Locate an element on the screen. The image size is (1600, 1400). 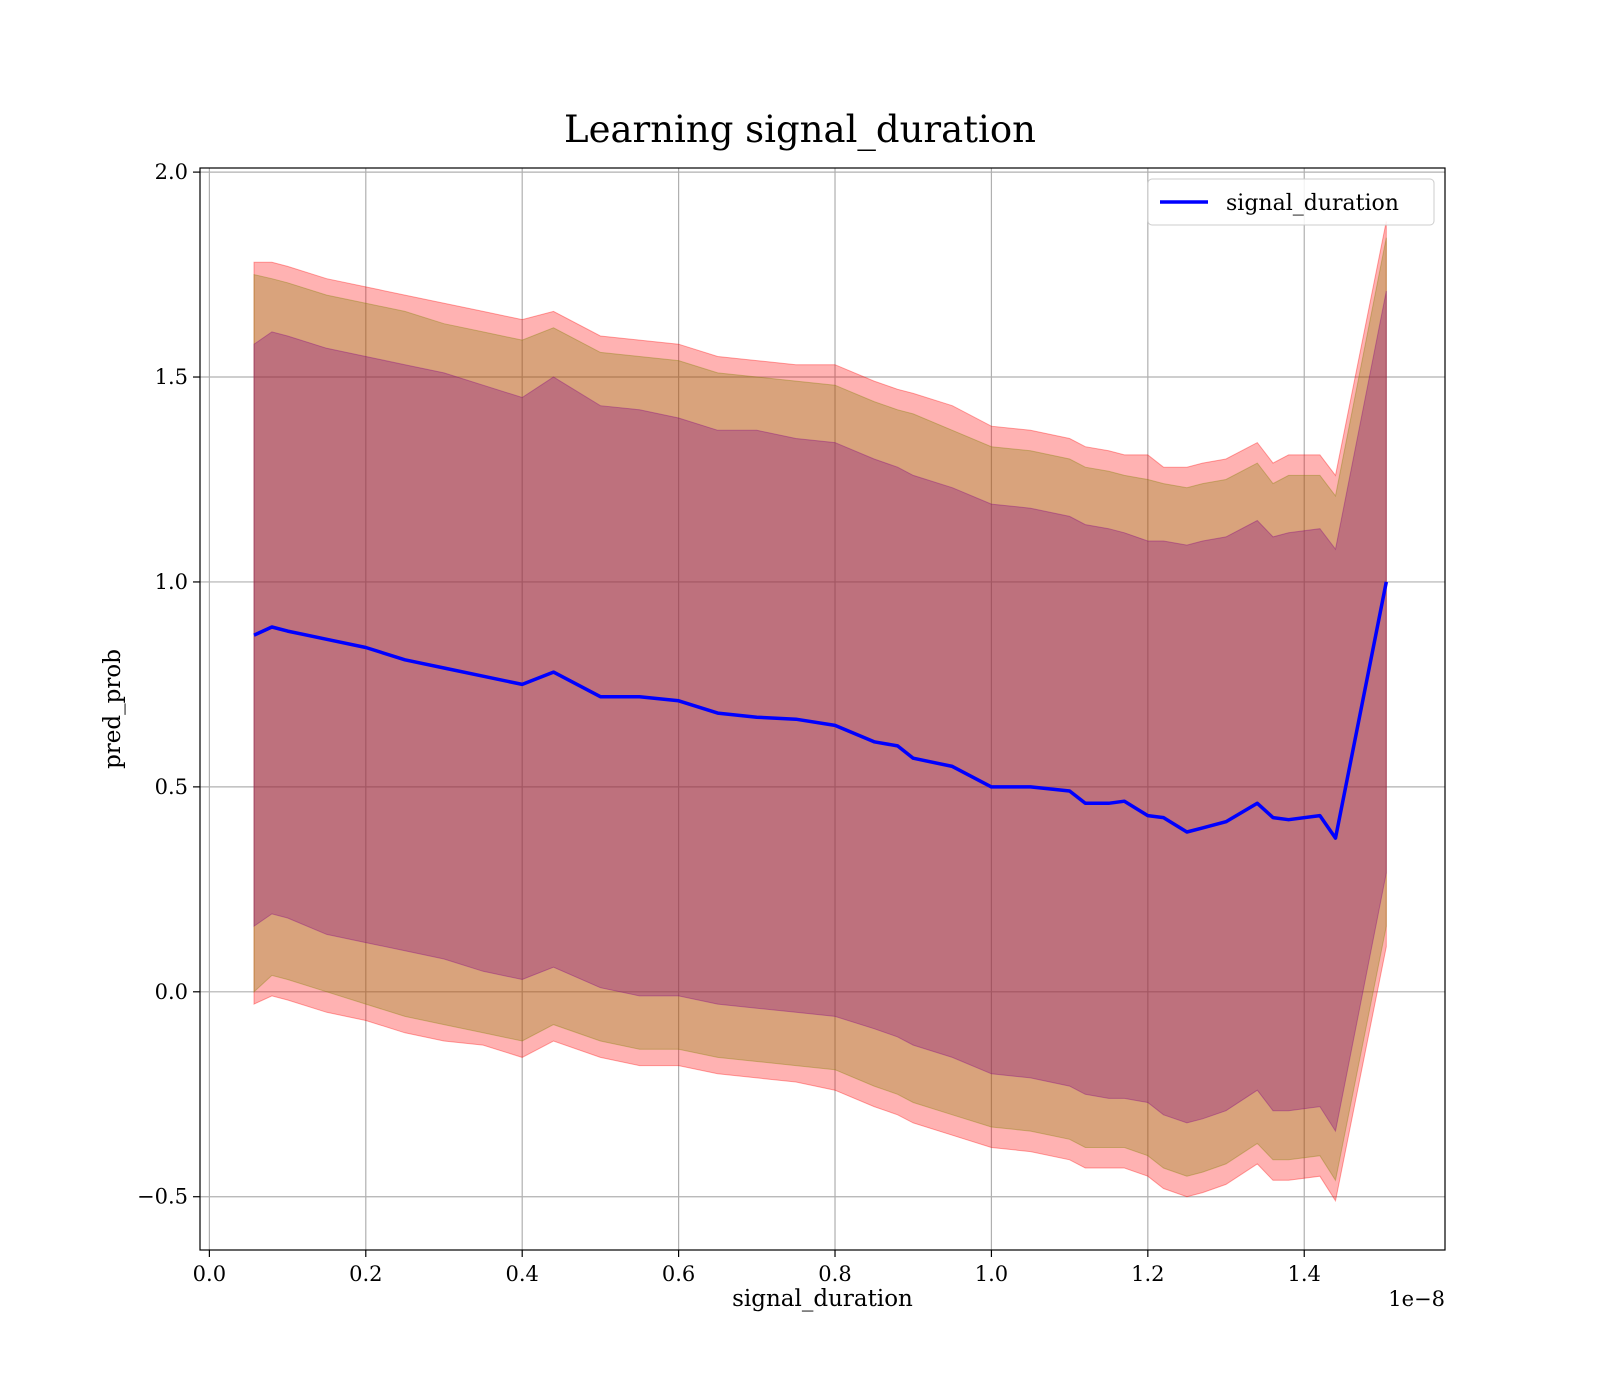
y-tick-label: −0.5 is located at coordinates (162, 1197).